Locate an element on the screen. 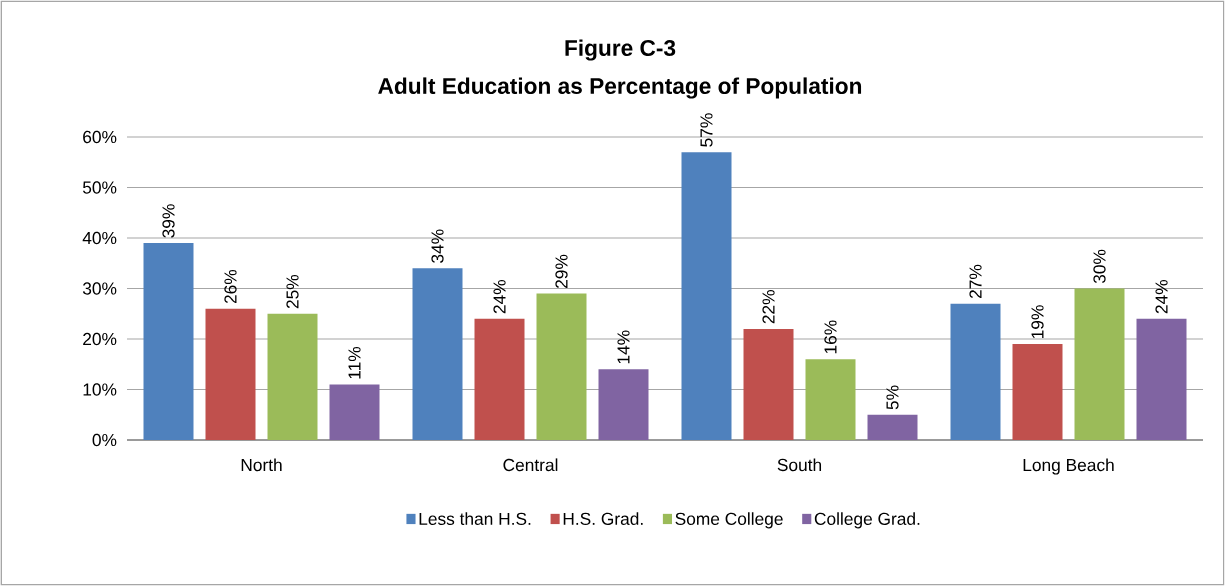 The width and height of the screenshot is (1225, 586). data-label: 14% is located at coordinates (623, 347).